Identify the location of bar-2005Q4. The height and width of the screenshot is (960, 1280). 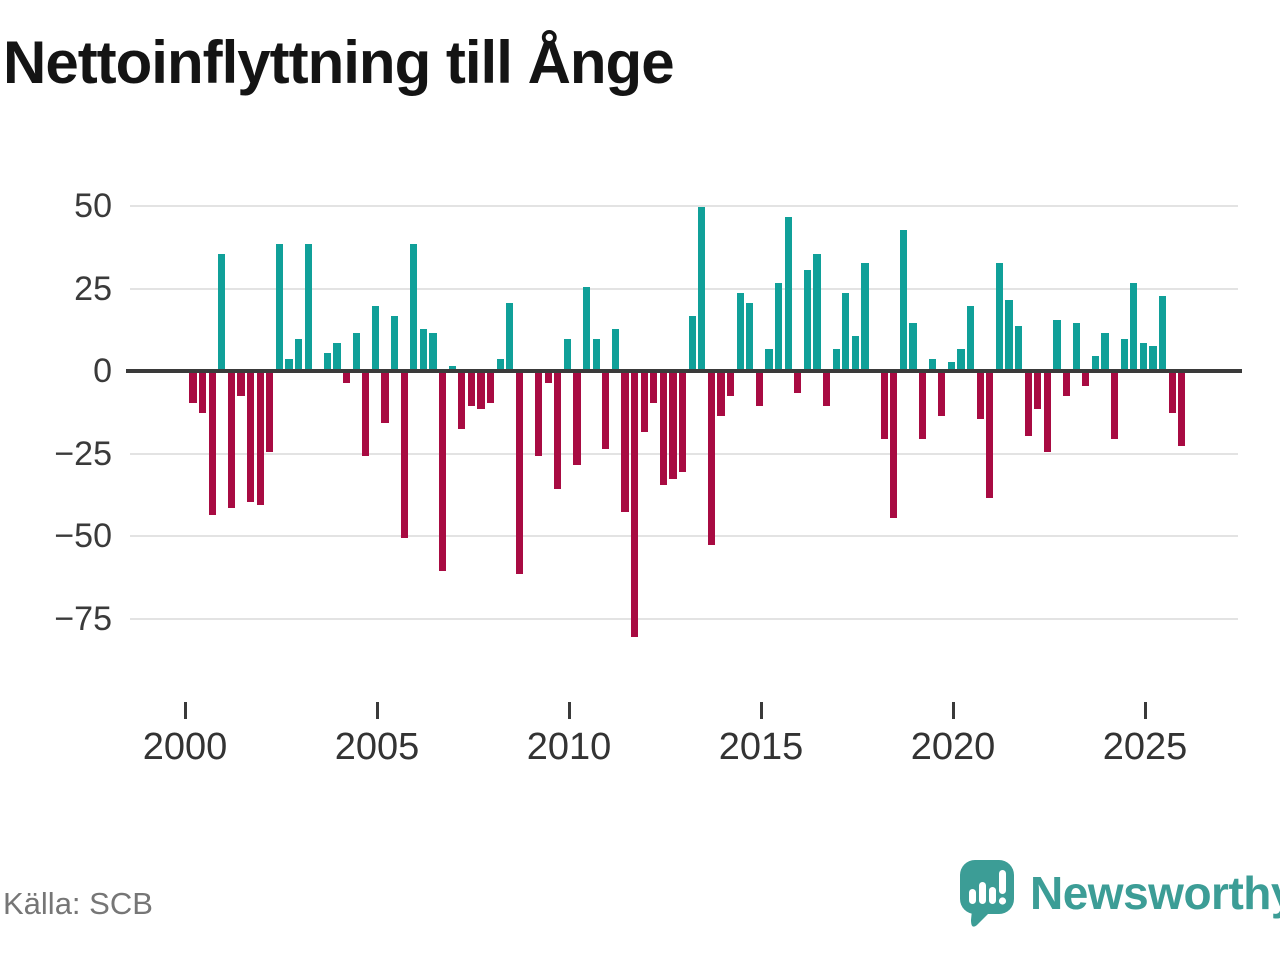
(414, 306).